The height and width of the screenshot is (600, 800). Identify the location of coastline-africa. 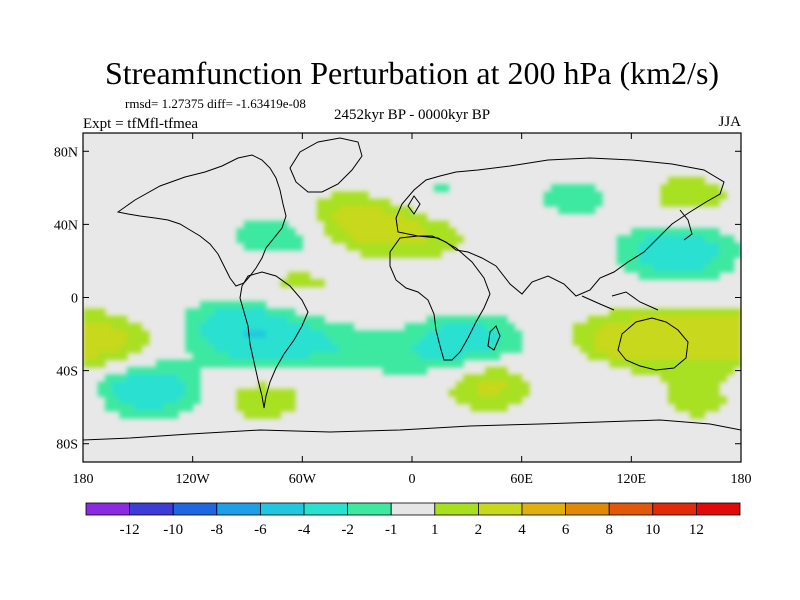
(440, 298).